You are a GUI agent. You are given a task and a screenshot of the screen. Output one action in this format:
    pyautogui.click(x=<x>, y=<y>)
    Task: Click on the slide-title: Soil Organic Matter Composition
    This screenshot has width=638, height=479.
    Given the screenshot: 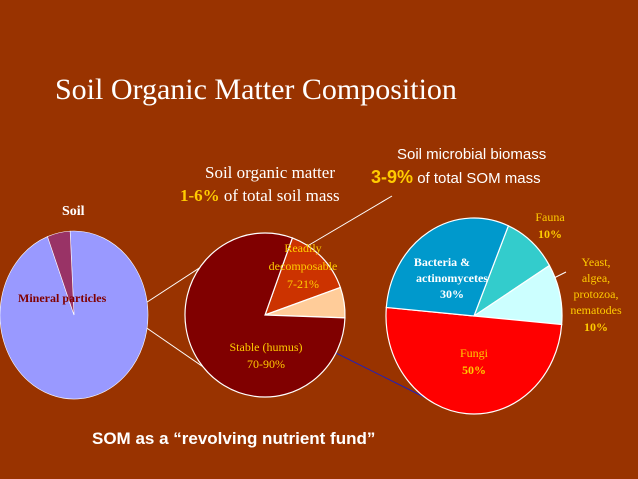 What is the action you would take?
    pyautogui.click(x=256, y=89)
    